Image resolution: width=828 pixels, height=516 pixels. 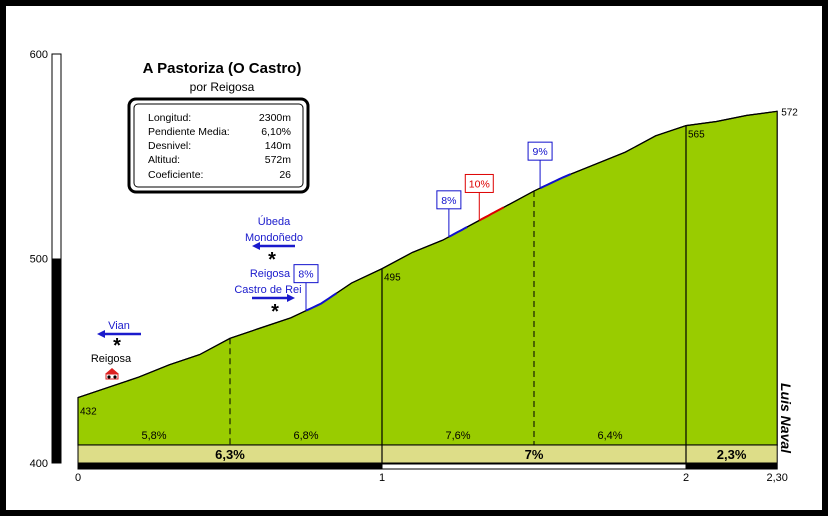 What do you see at coordinates (285, 175) in the screenshot?
I see `stat-value-coeficiente: 26` at bounding box center [285, 175].